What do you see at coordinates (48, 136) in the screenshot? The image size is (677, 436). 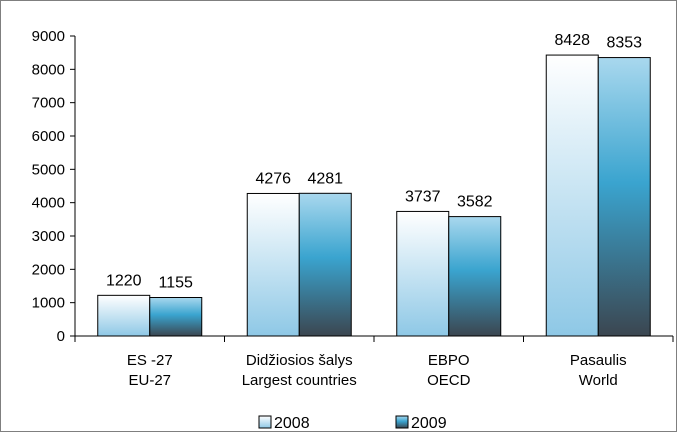 I see `y-tick-label: 6000` at bounding box center [48, 136].